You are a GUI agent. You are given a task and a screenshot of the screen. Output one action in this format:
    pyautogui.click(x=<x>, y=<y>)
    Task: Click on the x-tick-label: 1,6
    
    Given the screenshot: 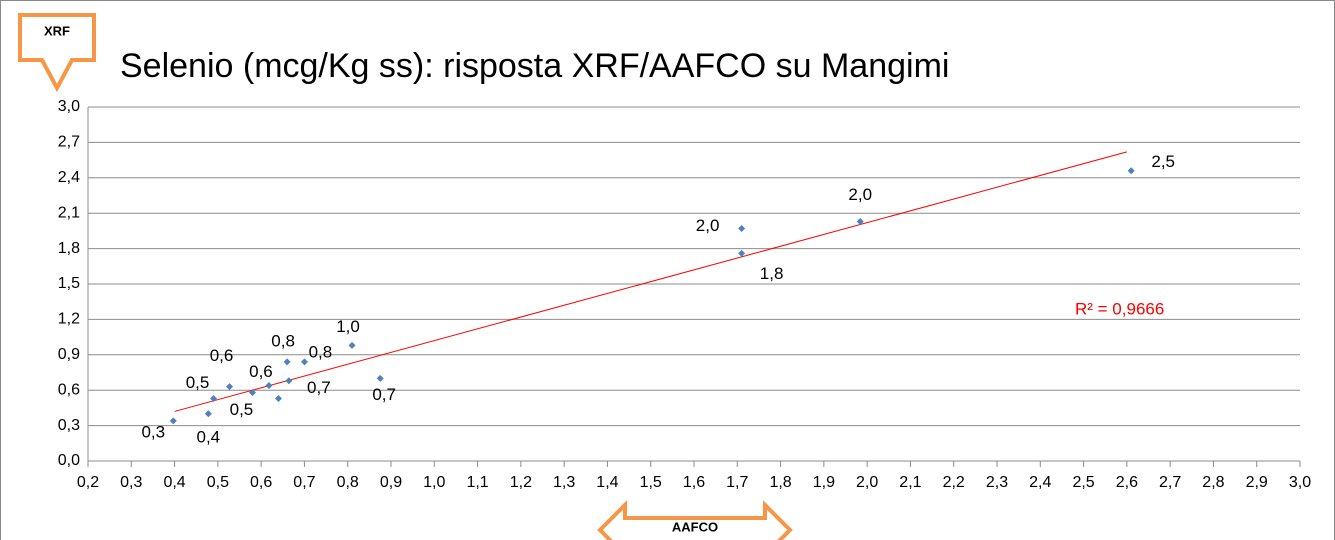 What is the action you would take?
    pyautogui.click(x=694, y=482)
    